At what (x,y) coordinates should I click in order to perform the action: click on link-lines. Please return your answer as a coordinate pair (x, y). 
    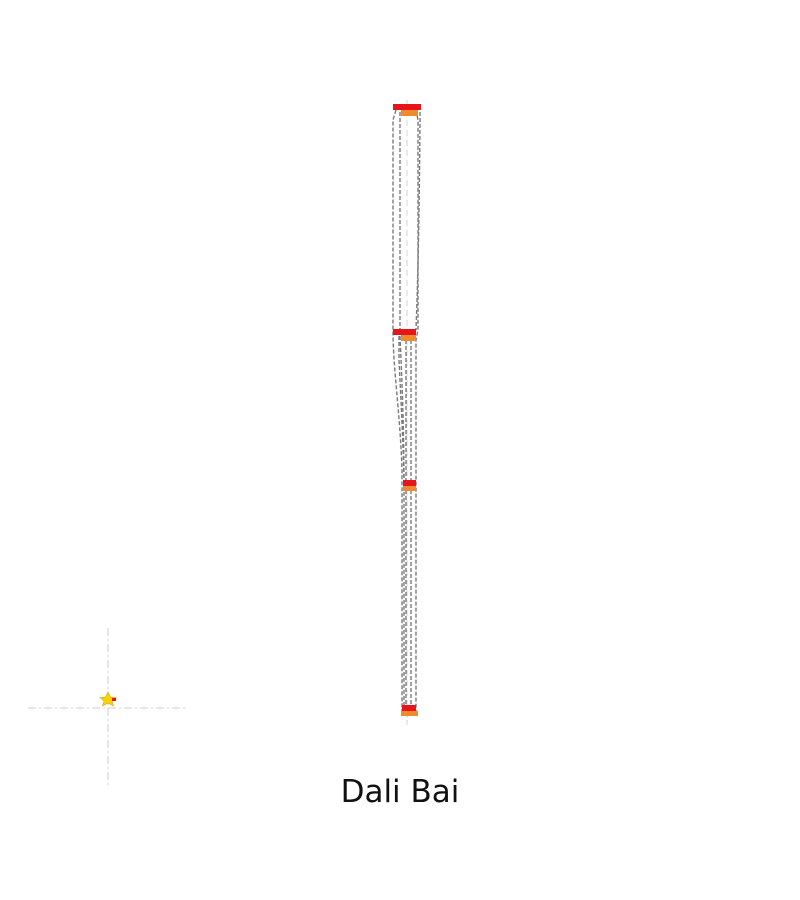
    Looking at the image, I should click on (406, 410).